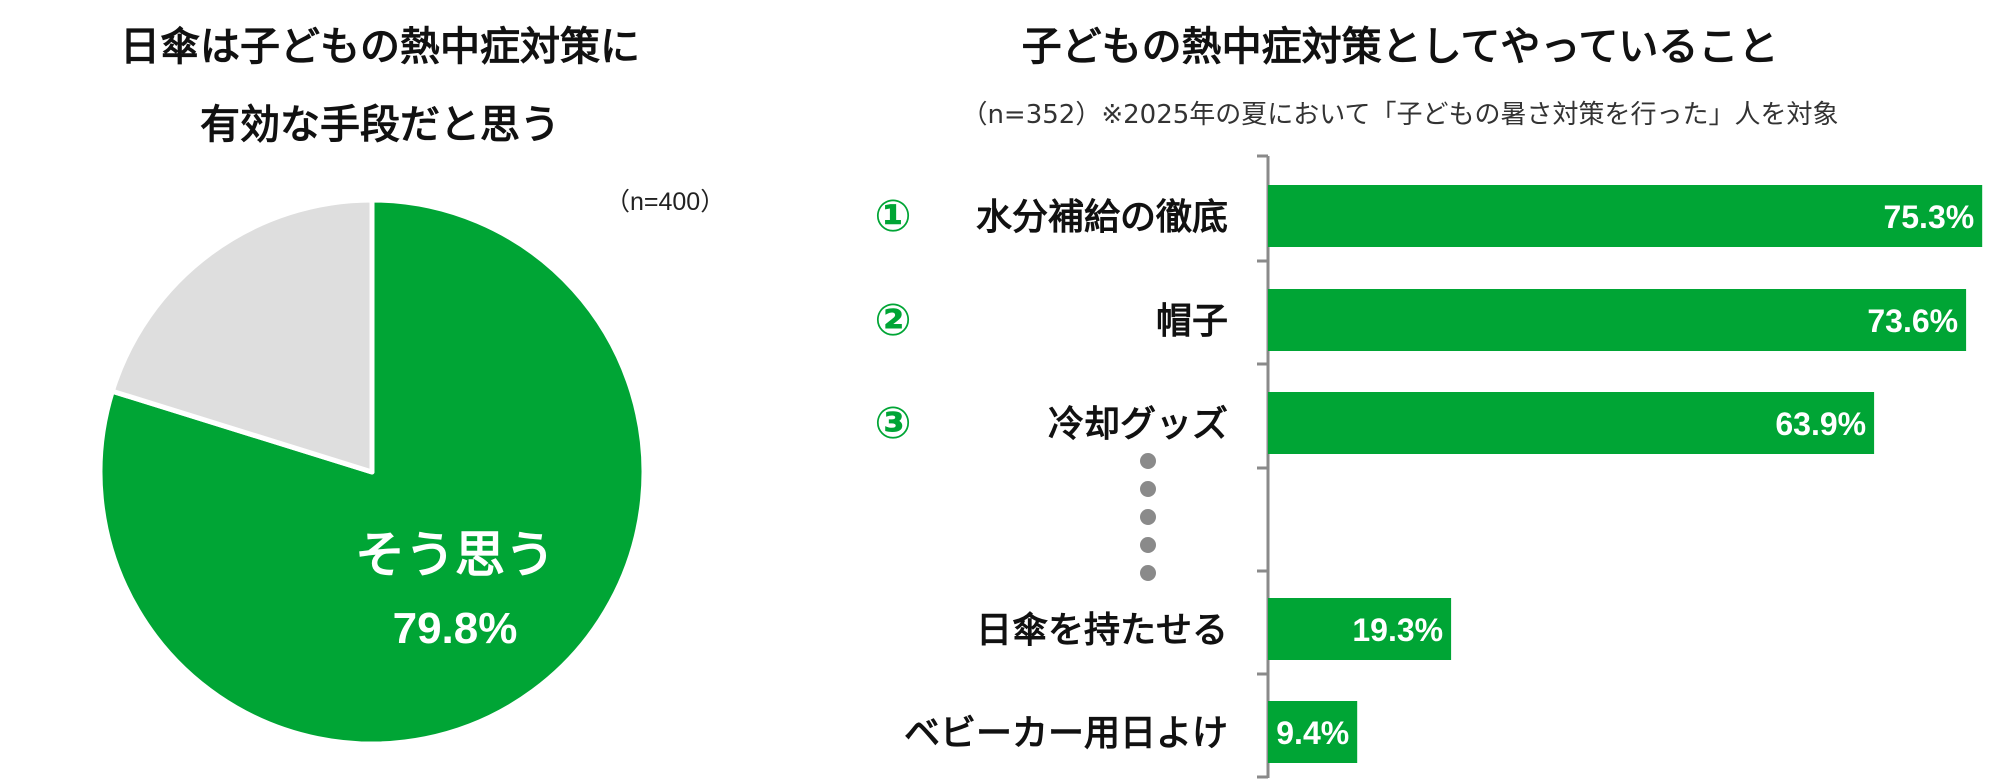  What do you see at coordinates (455, 628) in the screenshot?
I see `pie-slice-value: 79.8%` at bounding box center [455, 628].